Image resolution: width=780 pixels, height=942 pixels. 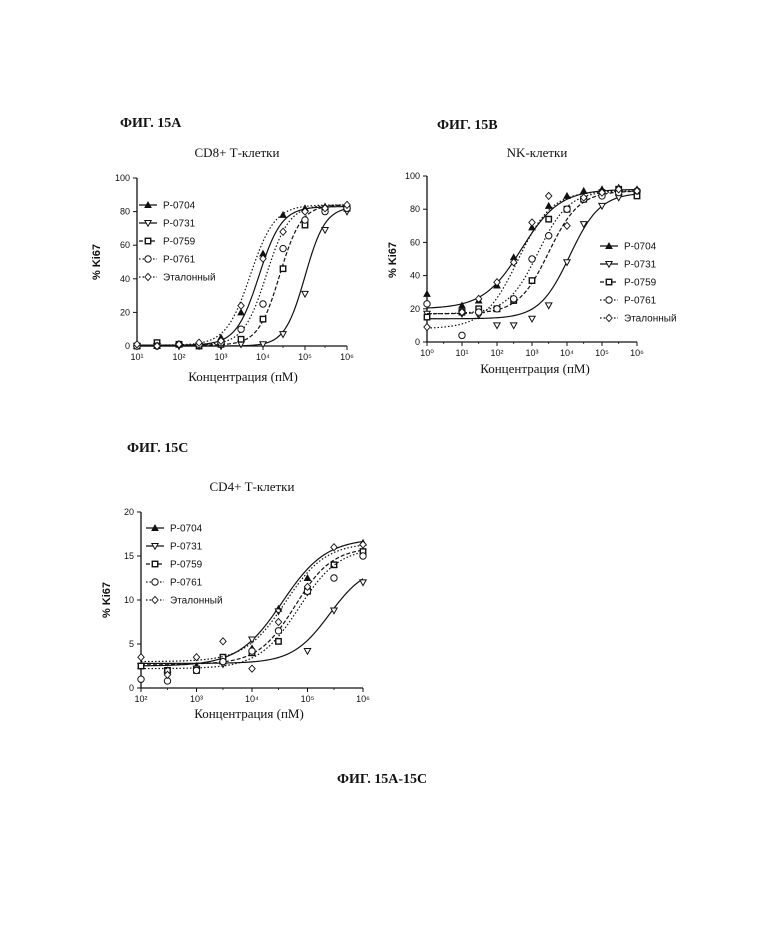 What do you see at coordinates (186, 583) in the screenshot?
I see `legend-label-p-0761: P-0761` at bounding box center [186, 583].